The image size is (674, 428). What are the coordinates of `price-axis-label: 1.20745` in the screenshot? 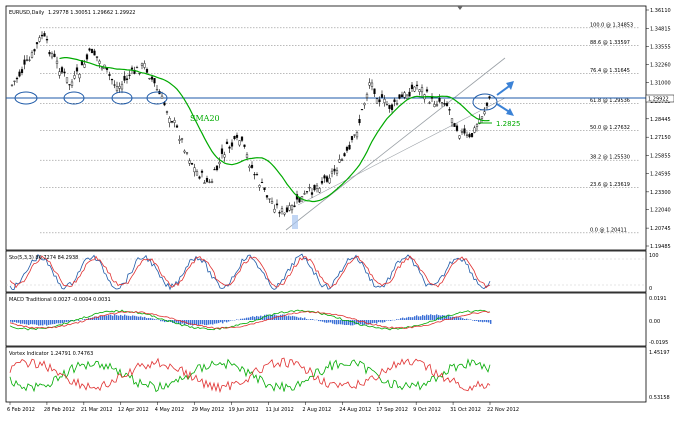 It's located at (660, 229).